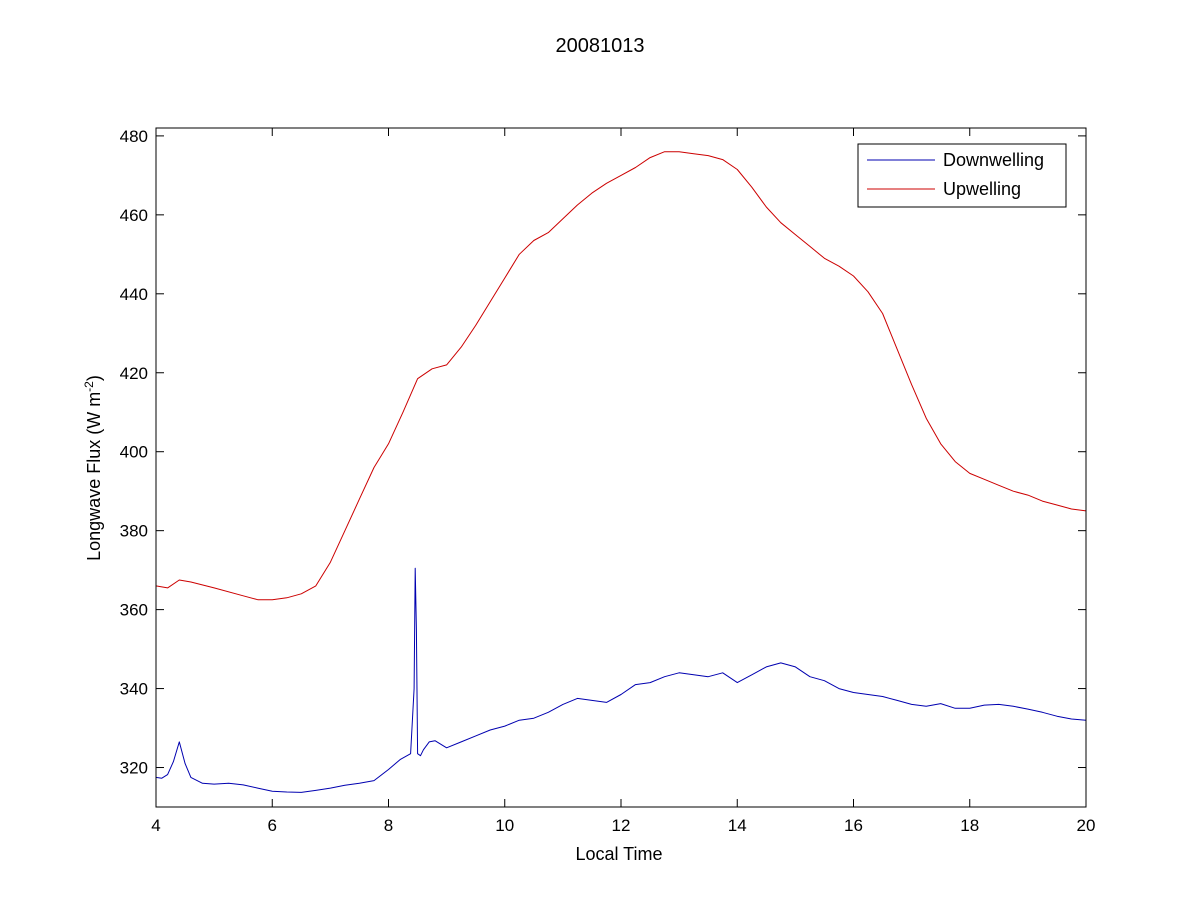 This screenshot has width=1200, height=900. I want to click on x-tick-label: 12, so click(621, 825).